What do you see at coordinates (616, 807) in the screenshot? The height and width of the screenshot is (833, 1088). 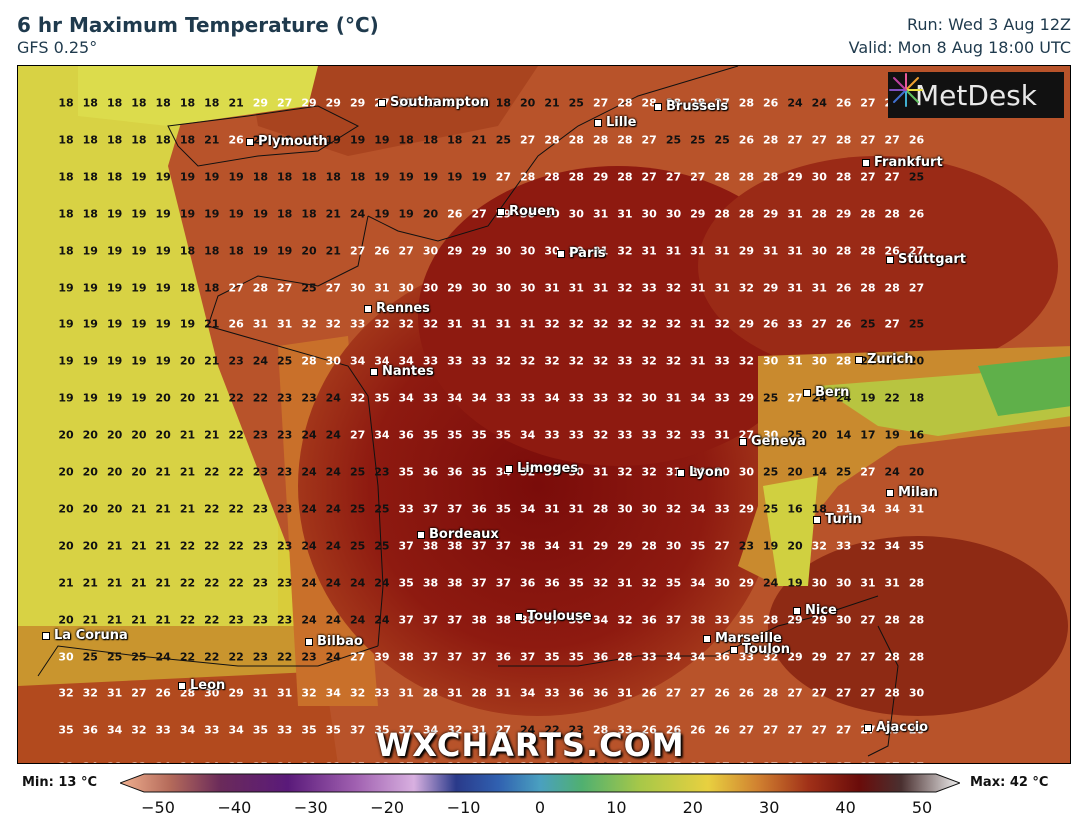 I see `legend-tick-label: 10` at bounding box center [616, 807].